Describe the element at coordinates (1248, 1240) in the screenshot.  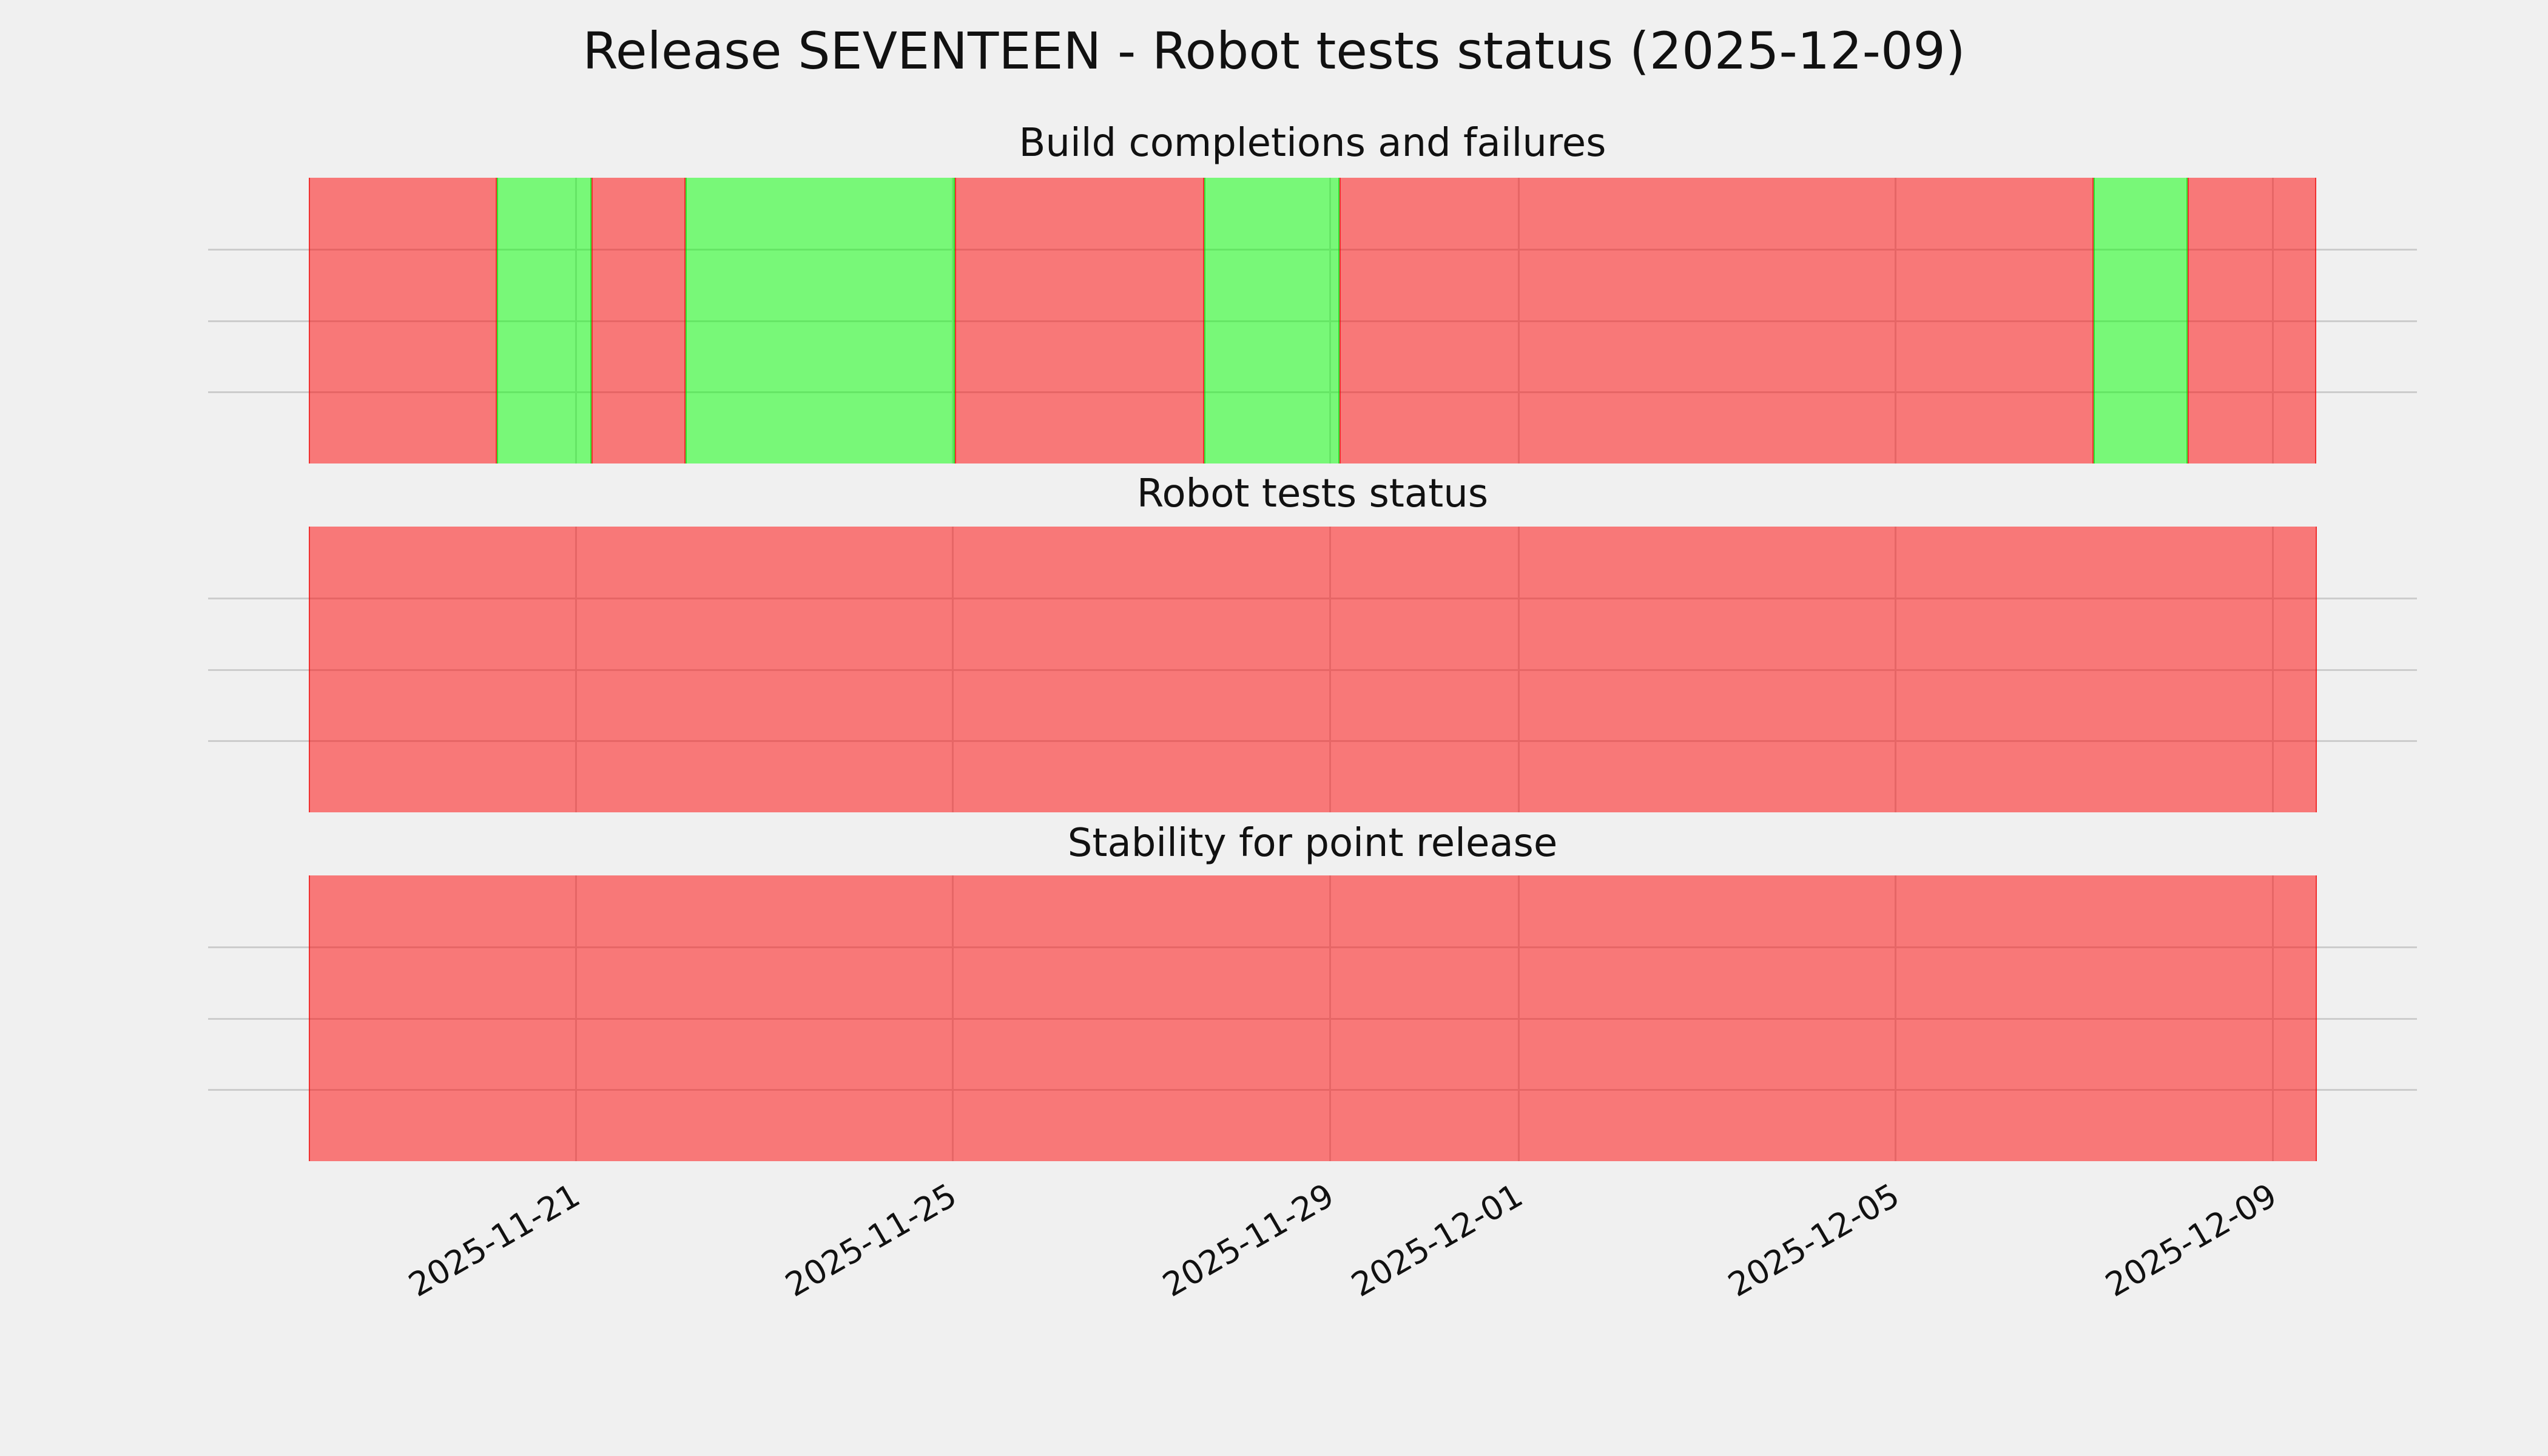
I see `x-tick-label: 2025-11-29` at that location.